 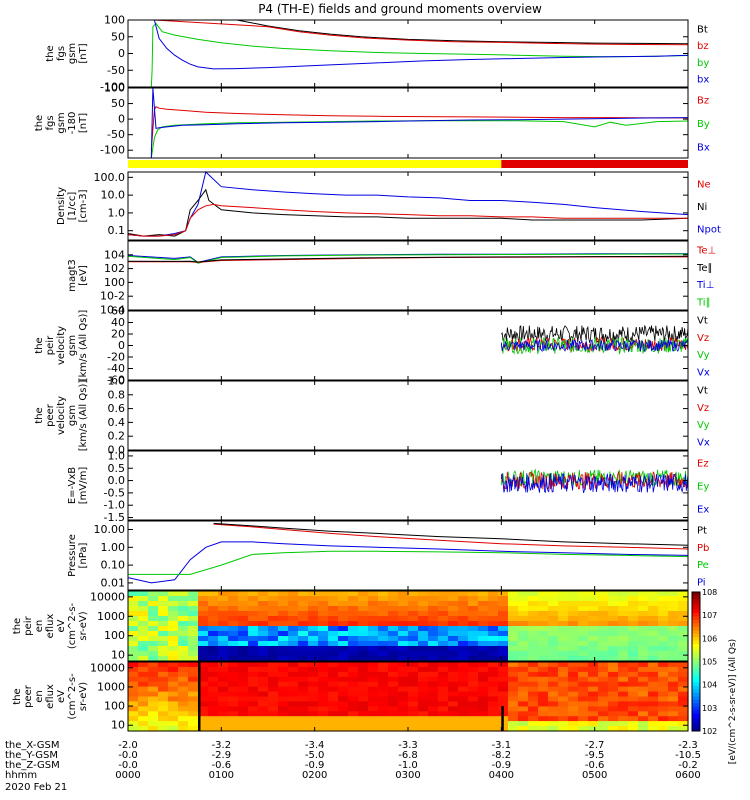 What do you see at coordinates (113, 195) in the screenshot?
I see `y-tick-label: 10.0` at bounding box center [113, 195].